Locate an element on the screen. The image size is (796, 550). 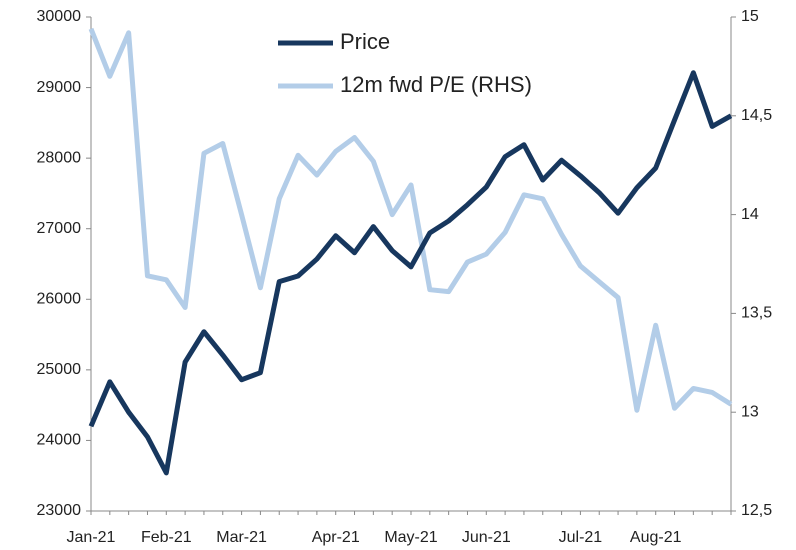
x-tick-label: Apr-21 is located at coordinates (336, 537).